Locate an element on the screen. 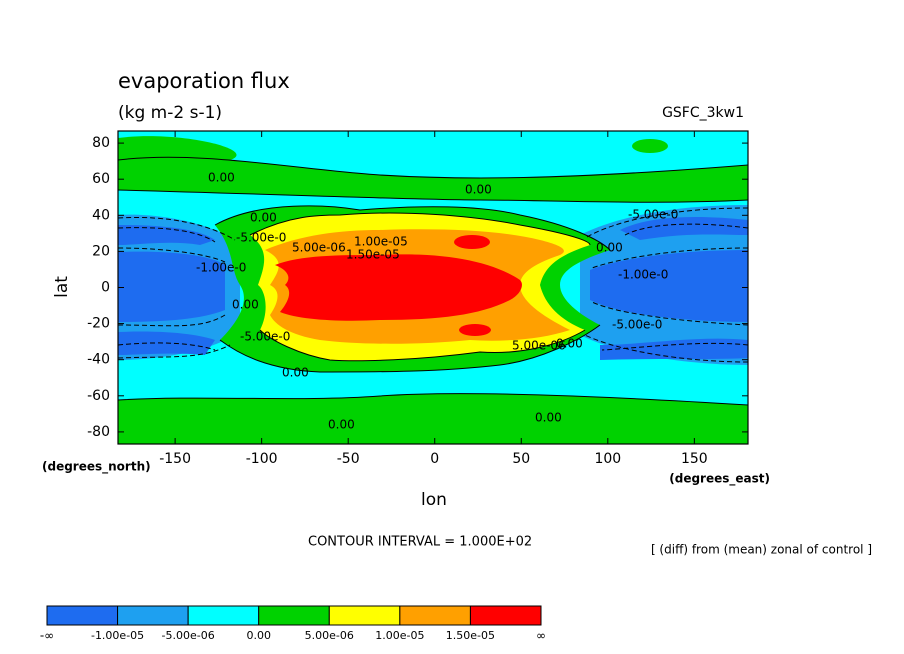 The width and height of the screenshot is (904, 654). colorbar-label: 1.50e-05 is located at coordinates (470, 635).